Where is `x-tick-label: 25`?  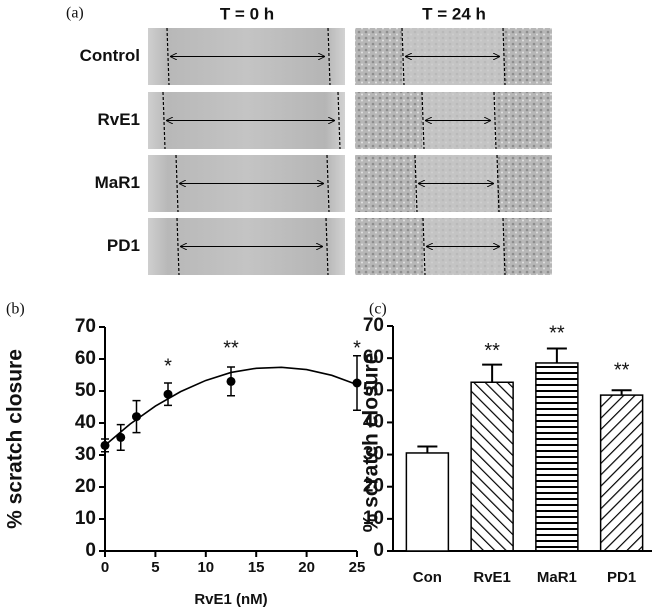 x-tick-label: 25 is located at coordinates (357, 567).